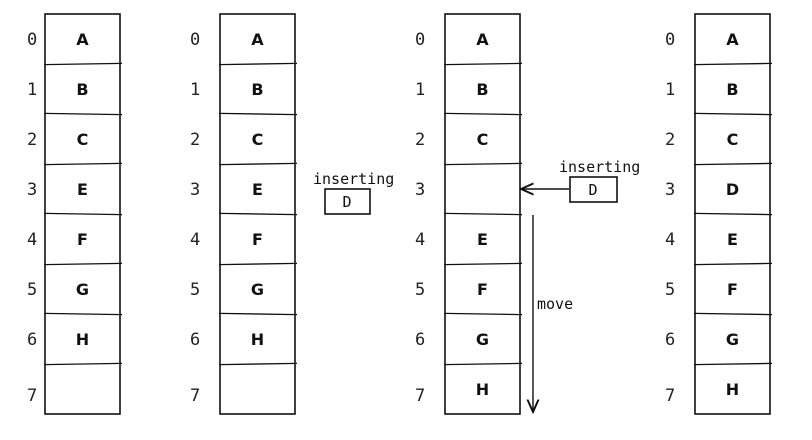 The height and width of the screenshot is (440, 812). Describe the element at coordinates (353, 179) in the screenshot. I see `inserting-label-1: inserting` at that location.